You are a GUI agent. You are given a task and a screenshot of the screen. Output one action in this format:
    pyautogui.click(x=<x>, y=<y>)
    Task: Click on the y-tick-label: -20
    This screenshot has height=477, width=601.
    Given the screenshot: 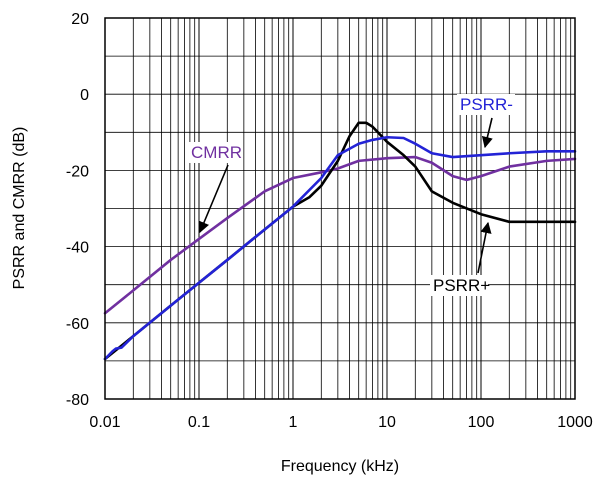 What is the action you would take?
    pyautogui.click(x=77, y=171)
    